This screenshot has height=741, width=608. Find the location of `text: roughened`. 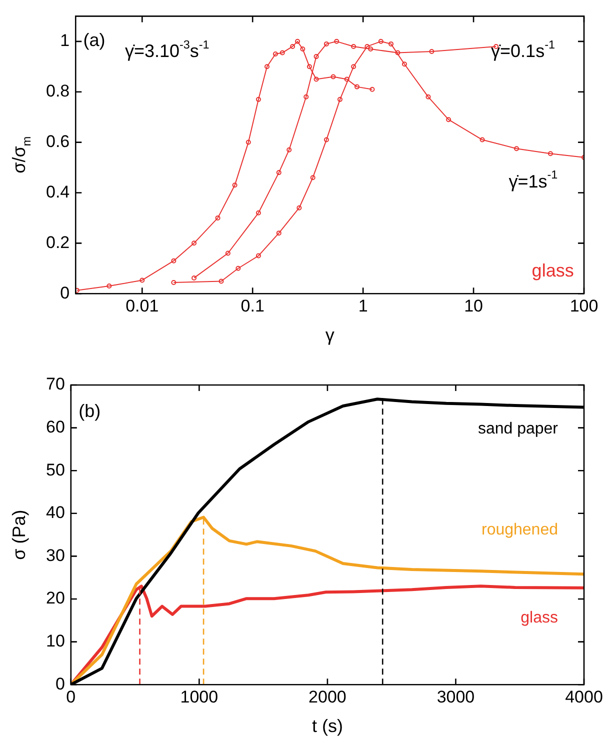

text: roughened is located at coordinates (519, 530).